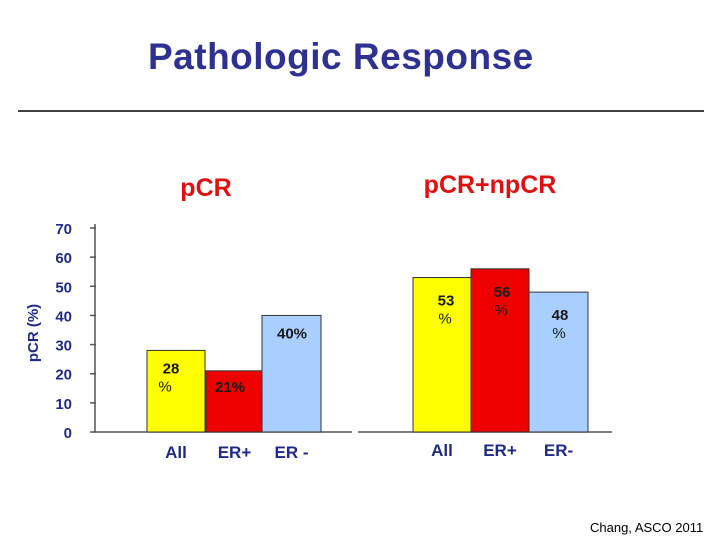 The height and width of the screenshot is (540, 720). Describe the element at coordinates (341, 56) in the screenshot. I see `page-title: Pathologic Response` at that location.